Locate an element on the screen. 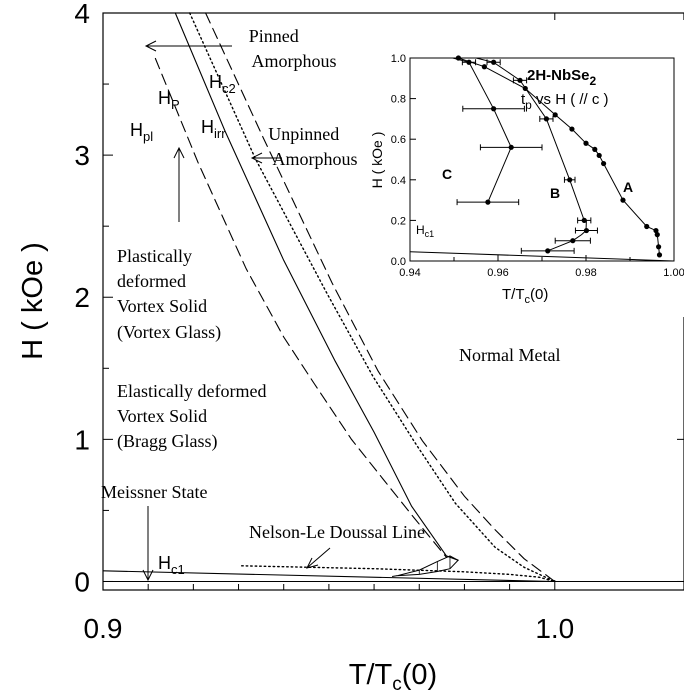  unpinned-amorphous-label: Unpinned Amorphous is located at coordinates (312, 146).